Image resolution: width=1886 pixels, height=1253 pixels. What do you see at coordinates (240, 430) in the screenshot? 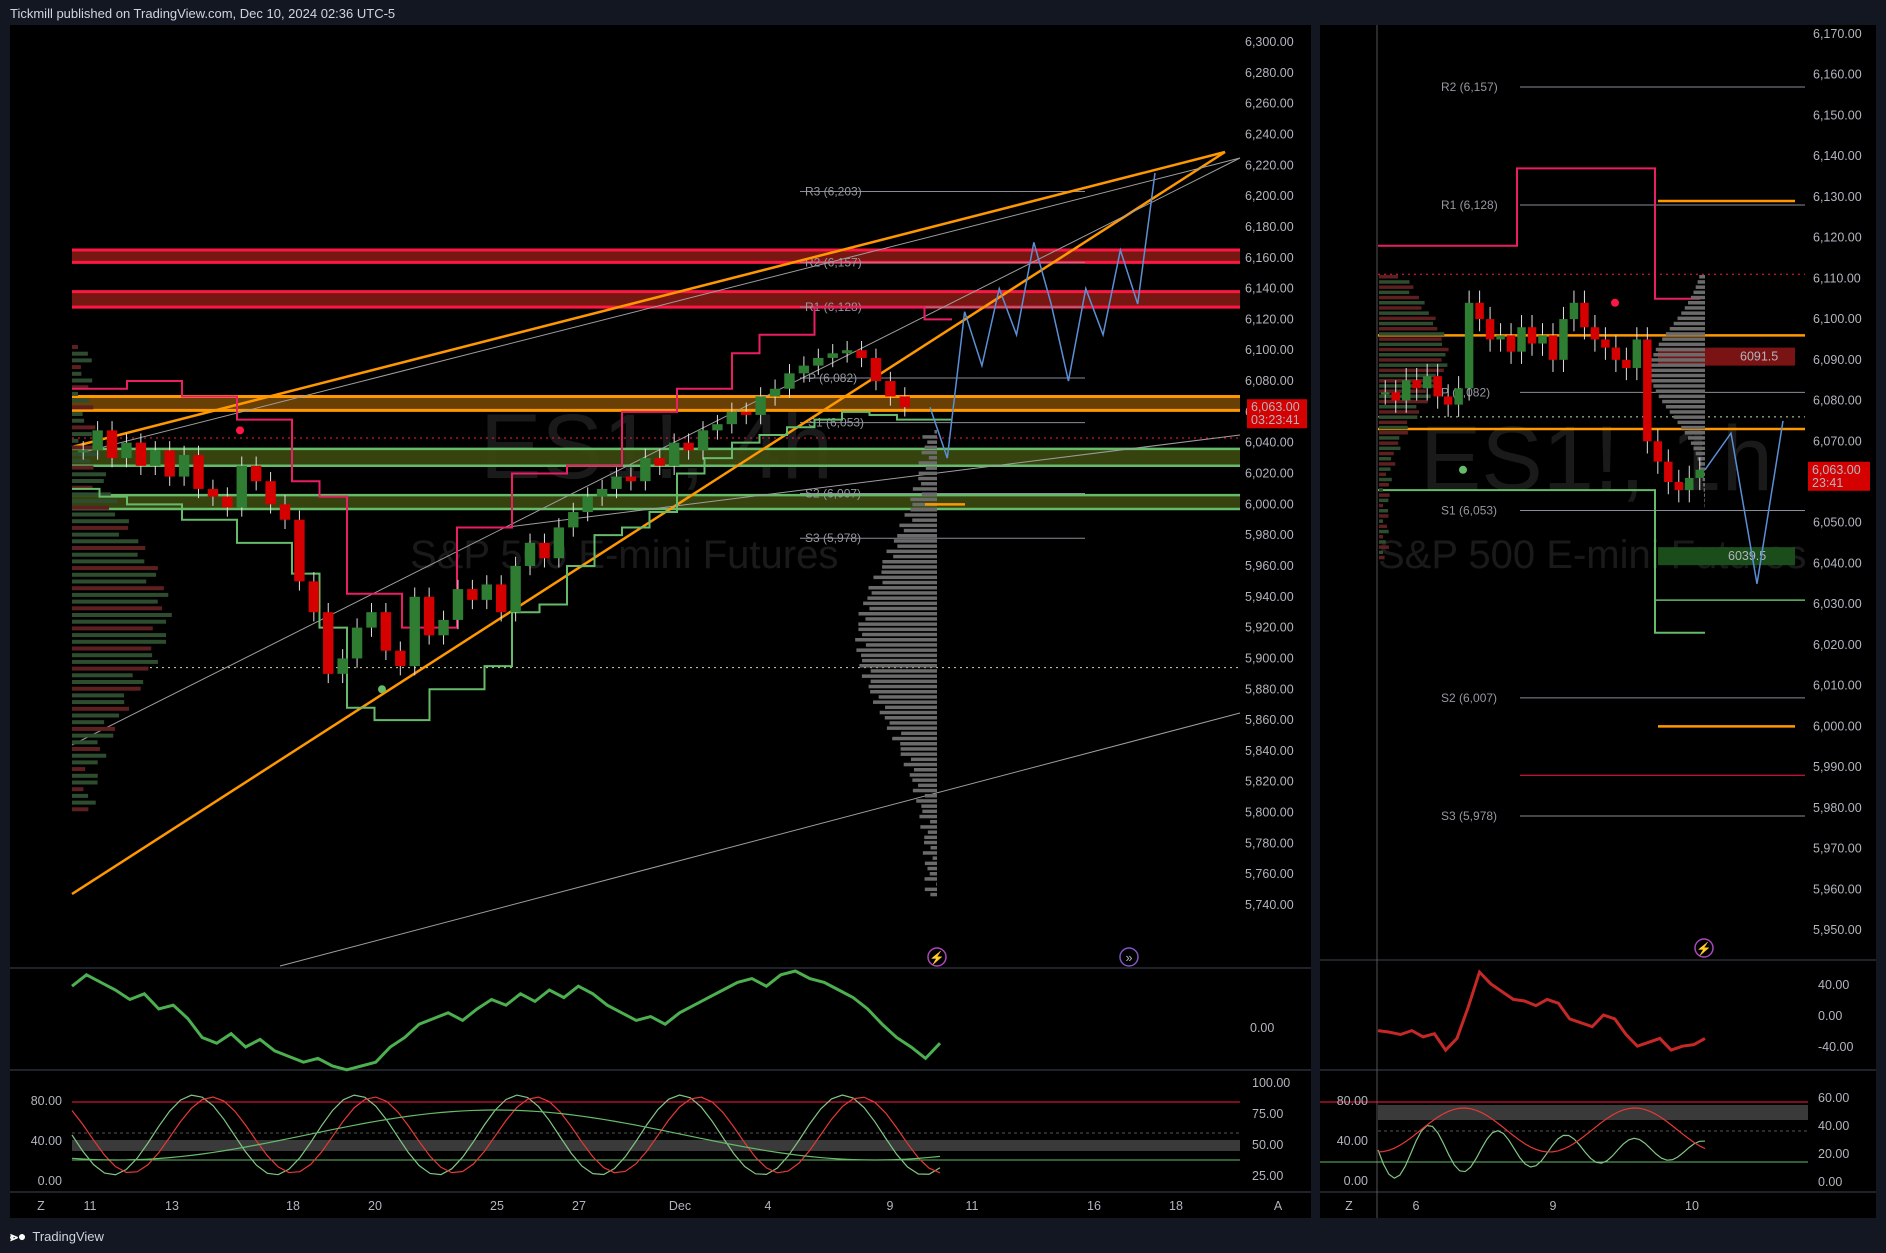
I see `signal-dot-red` at bounding box center [240, 430].